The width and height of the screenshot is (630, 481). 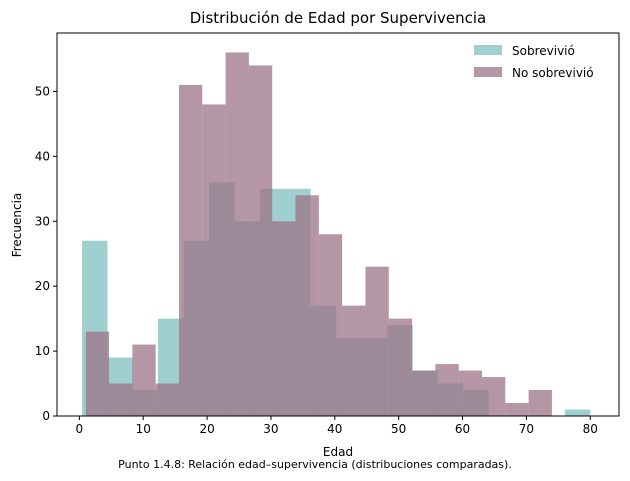 I want to click on y-tick-label-2: 20, so click(x=42, y=286).